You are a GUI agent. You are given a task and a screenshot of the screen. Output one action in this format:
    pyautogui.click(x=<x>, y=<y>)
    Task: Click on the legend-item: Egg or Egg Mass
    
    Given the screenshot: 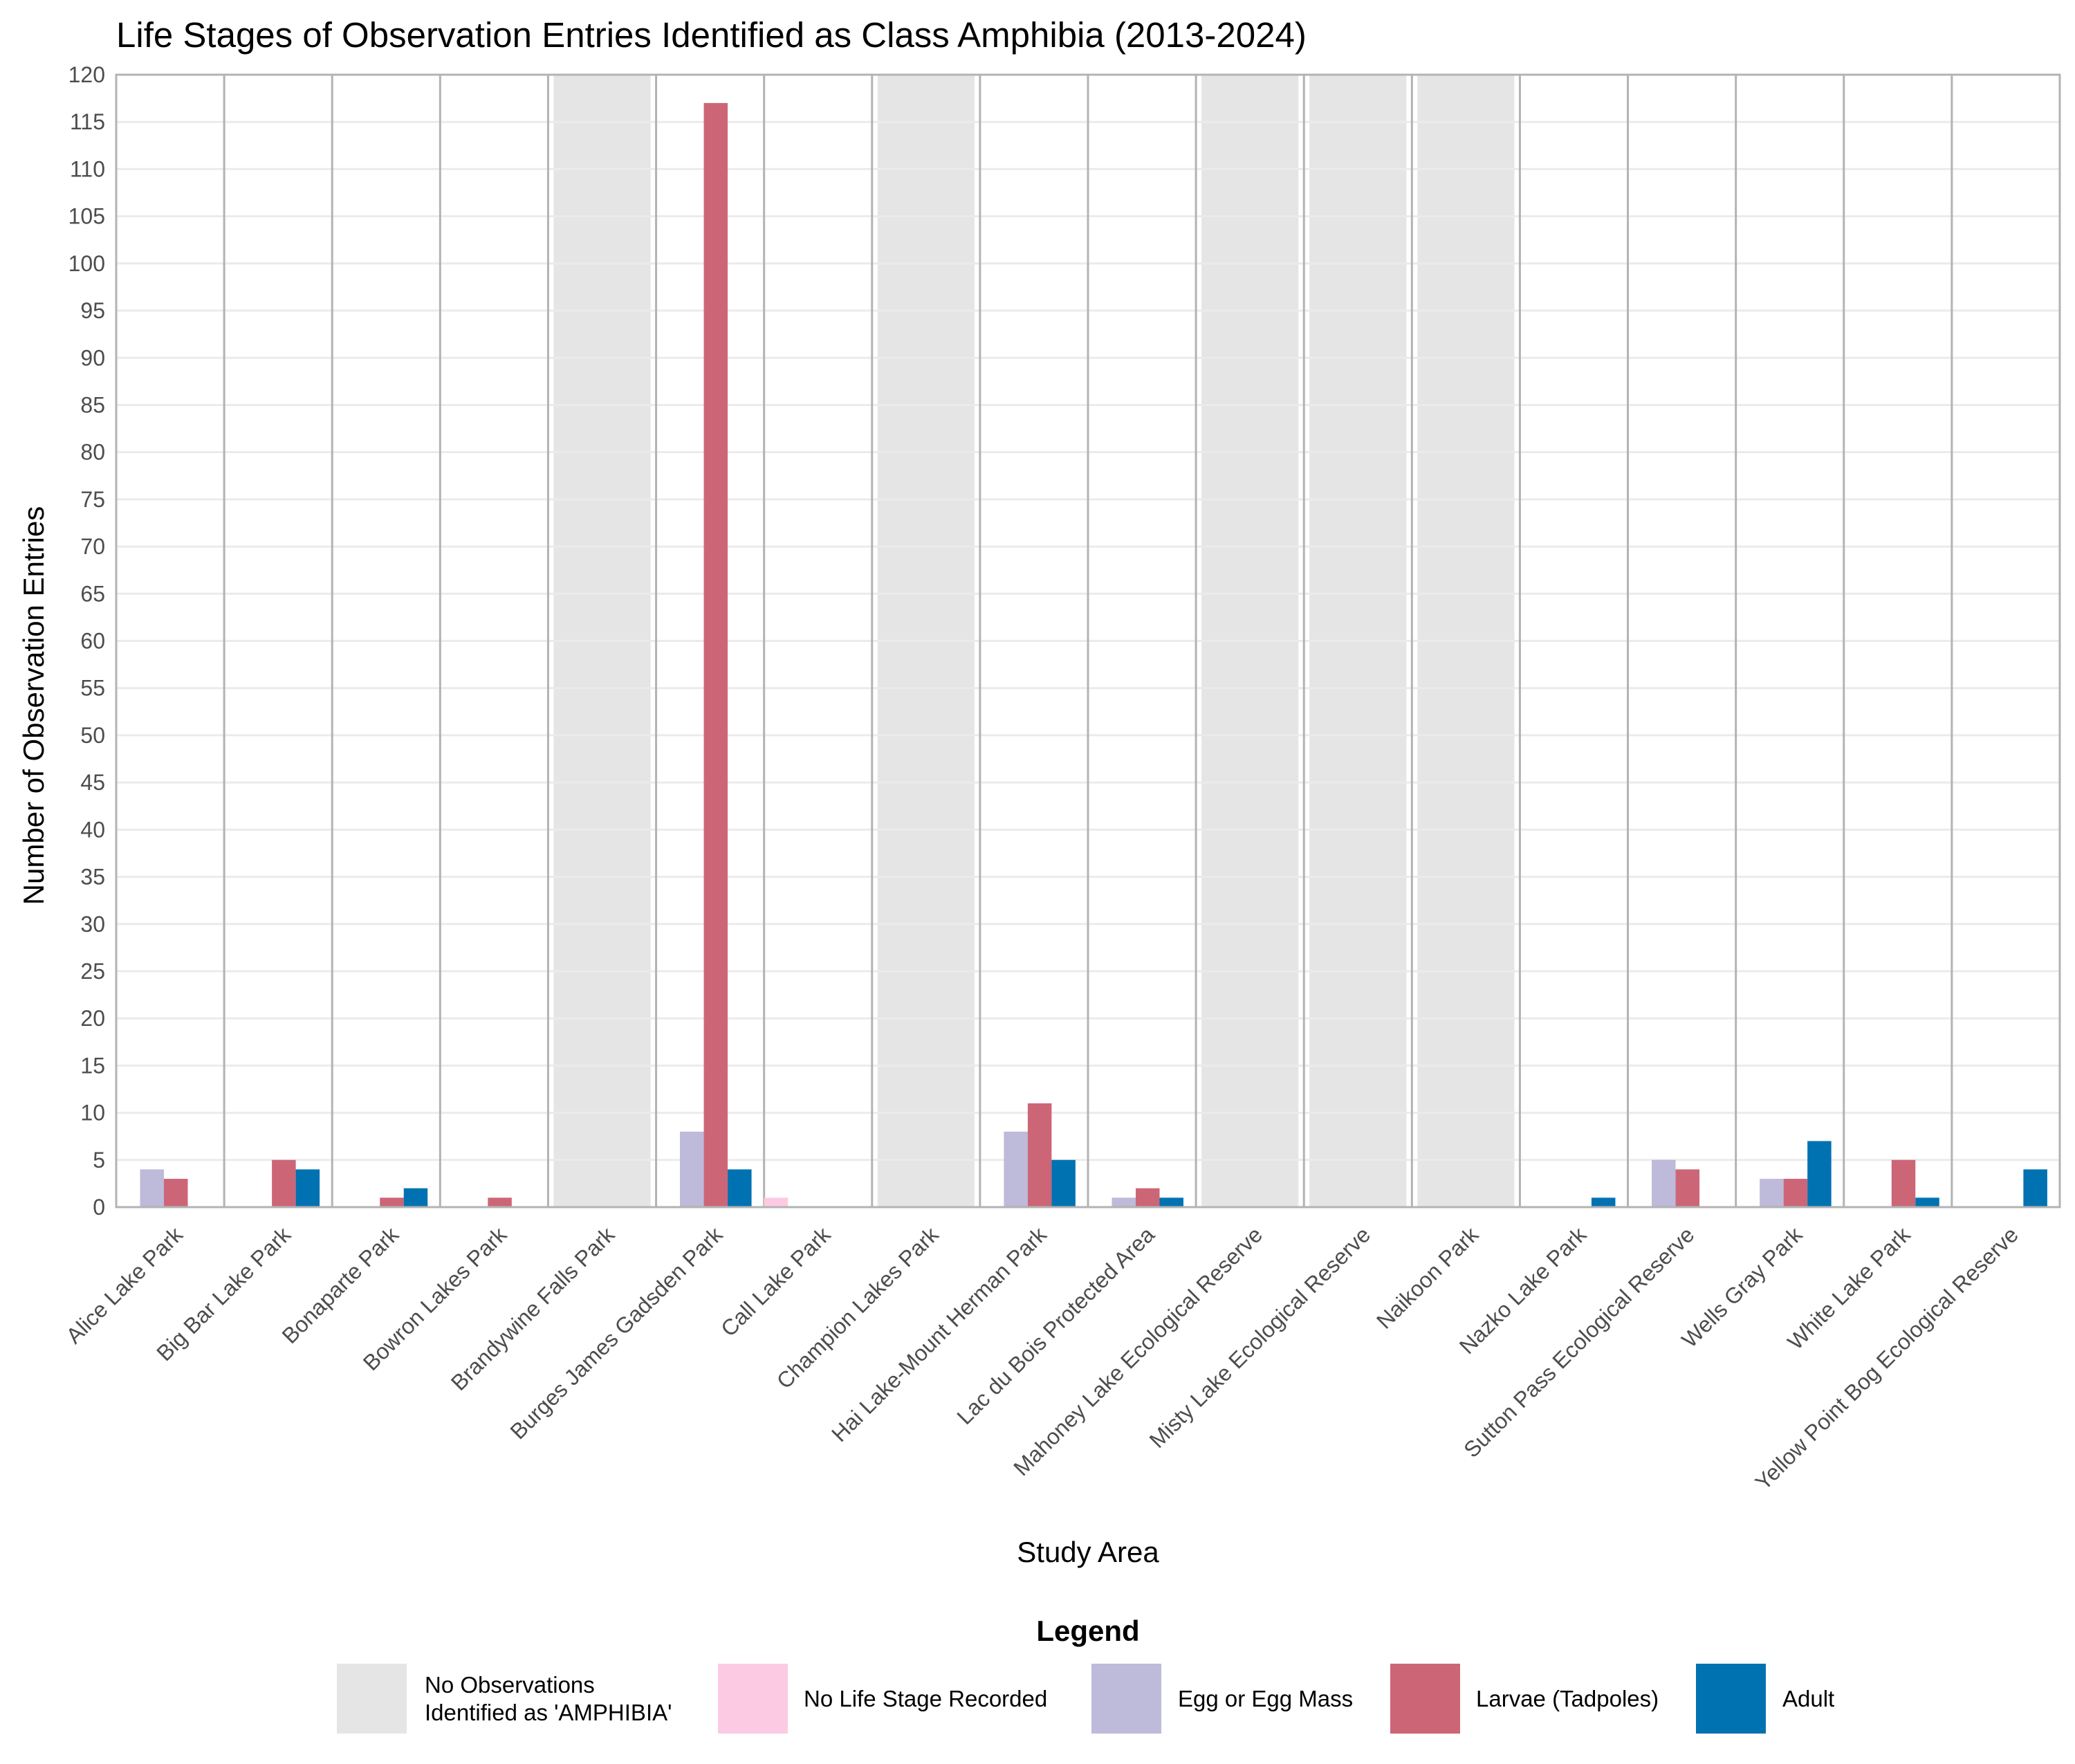 What is the action you would take?
    pyautogui.click(x=1222, y=1699)
    